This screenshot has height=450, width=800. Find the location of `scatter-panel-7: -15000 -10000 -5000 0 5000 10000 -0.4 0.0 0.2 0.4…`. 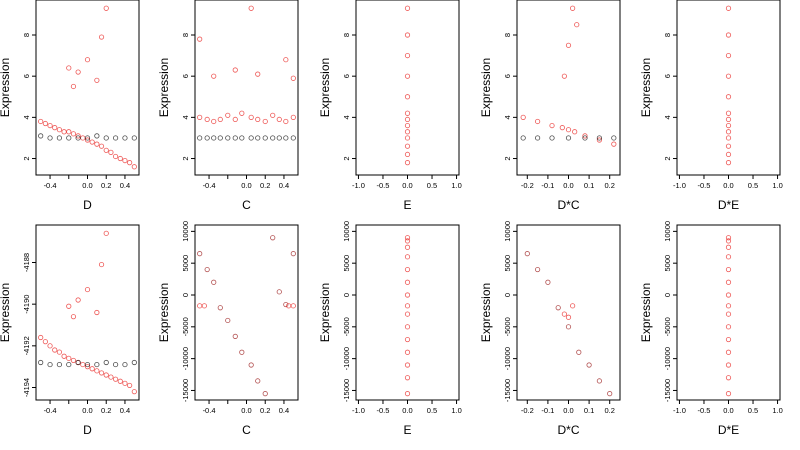

scatter-panel-7: -15000 -10000 -5000 0 5000 10000 -0.4 0.0 0.2 0.4… is located at coordinates (228, 329).